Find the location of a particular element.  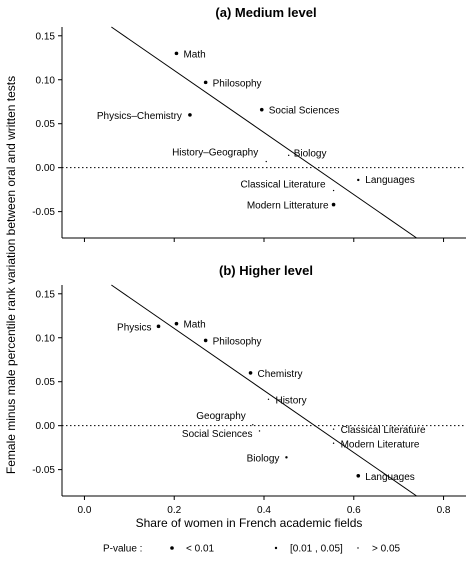

point-label: History–Geography is located at coordinates (215, 153).